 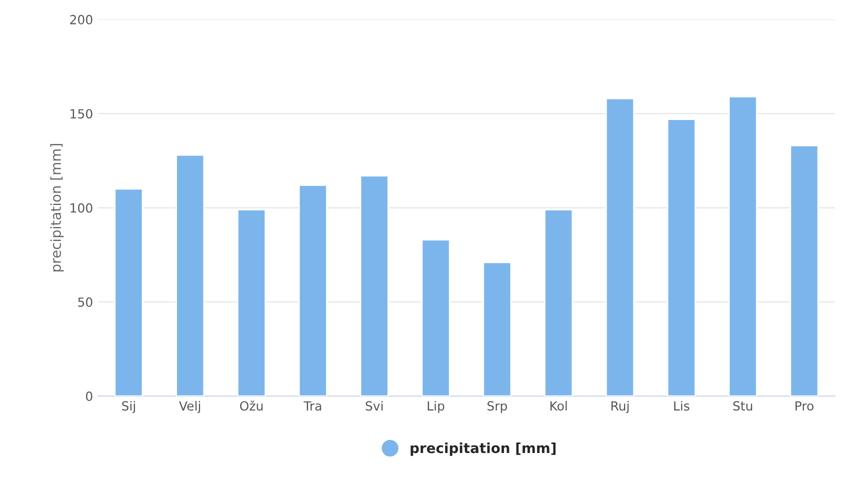 What do you see at coordinates (313, 406) in the screenshot?
I see `x-tick-label: Tra` at bounding box center [313, 406].